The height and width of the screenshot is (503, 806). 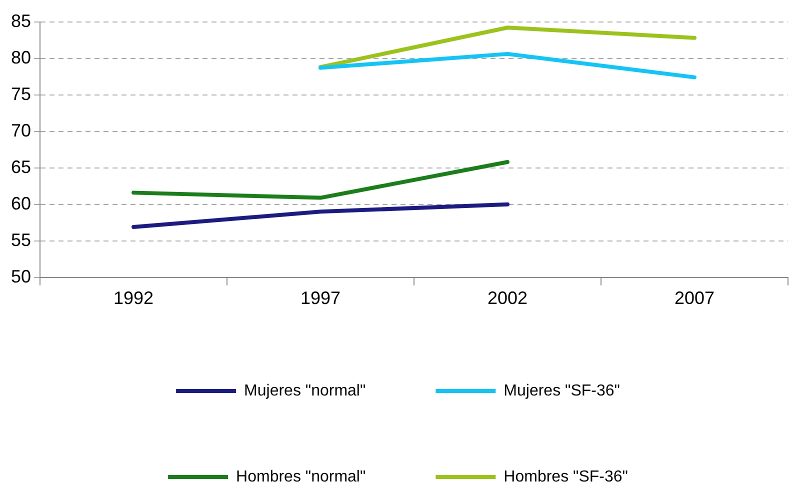 I want to click on x-tick-label: 2007, so click(x=694, y=298).